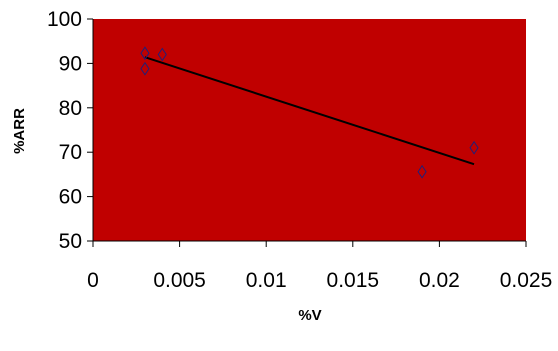 This screenshot has width=558, height=351. I want to click on y-tick-label: 90, so click(70, 63).